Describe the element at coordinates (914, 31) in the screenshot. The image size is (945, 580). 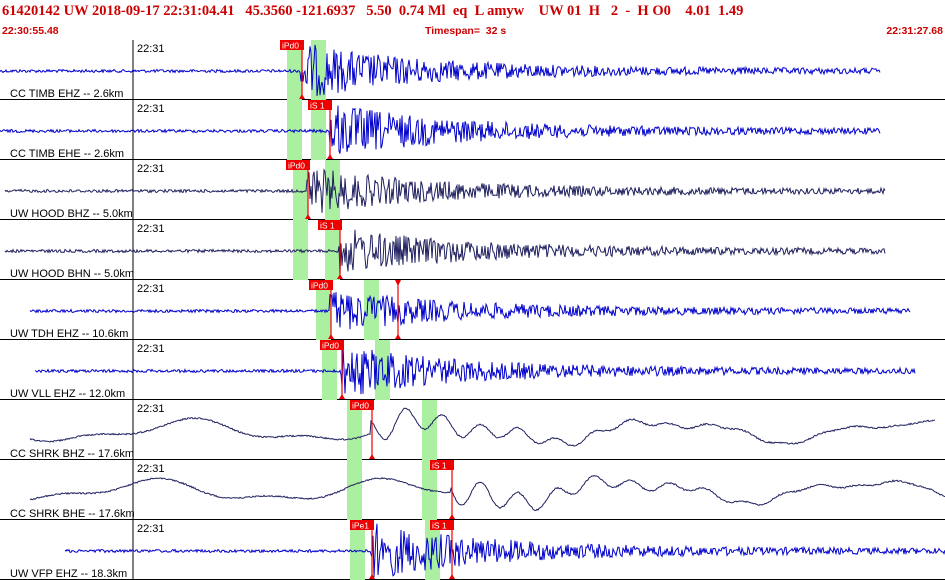
I see `end-time: 22:31:27.68` at that location.